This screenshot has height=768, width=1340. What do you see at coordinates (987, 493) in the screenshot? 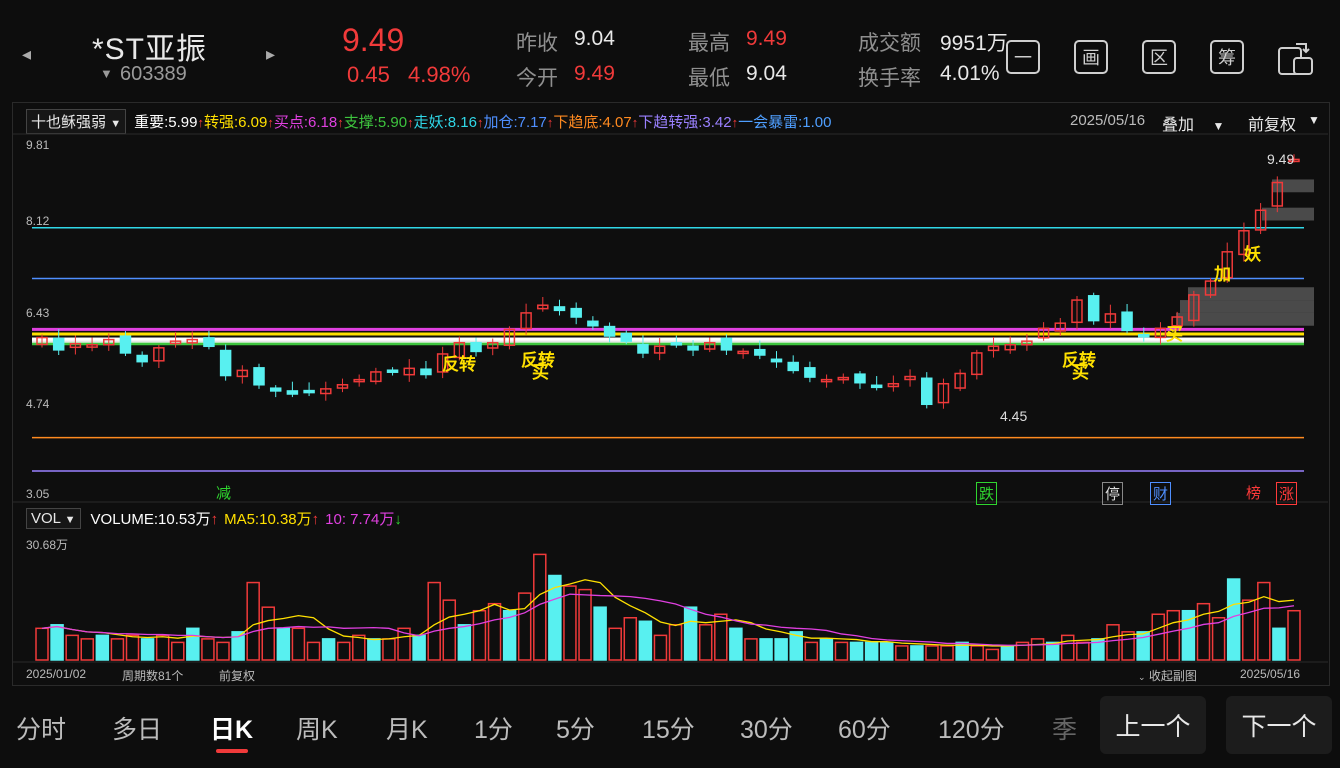
I see `event-marker: 跌` at bounding box center [987, 493].